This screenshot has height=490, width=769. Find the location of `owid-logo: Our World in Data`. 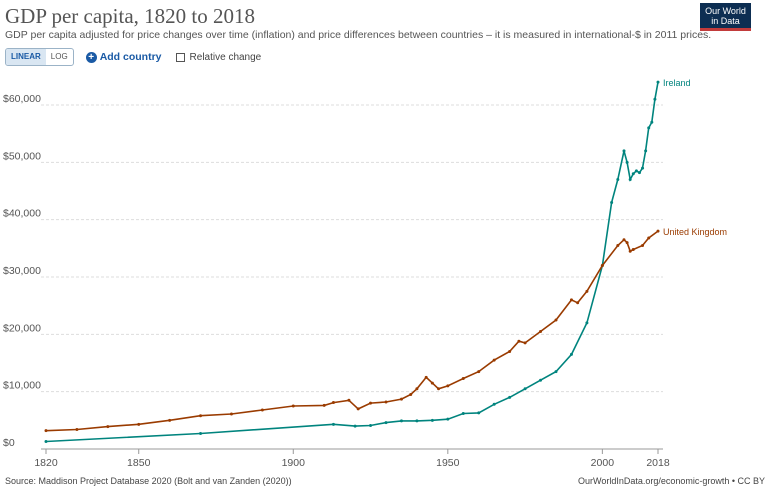

owid-logo: Our World in Data is located at coordinates (725, 17).